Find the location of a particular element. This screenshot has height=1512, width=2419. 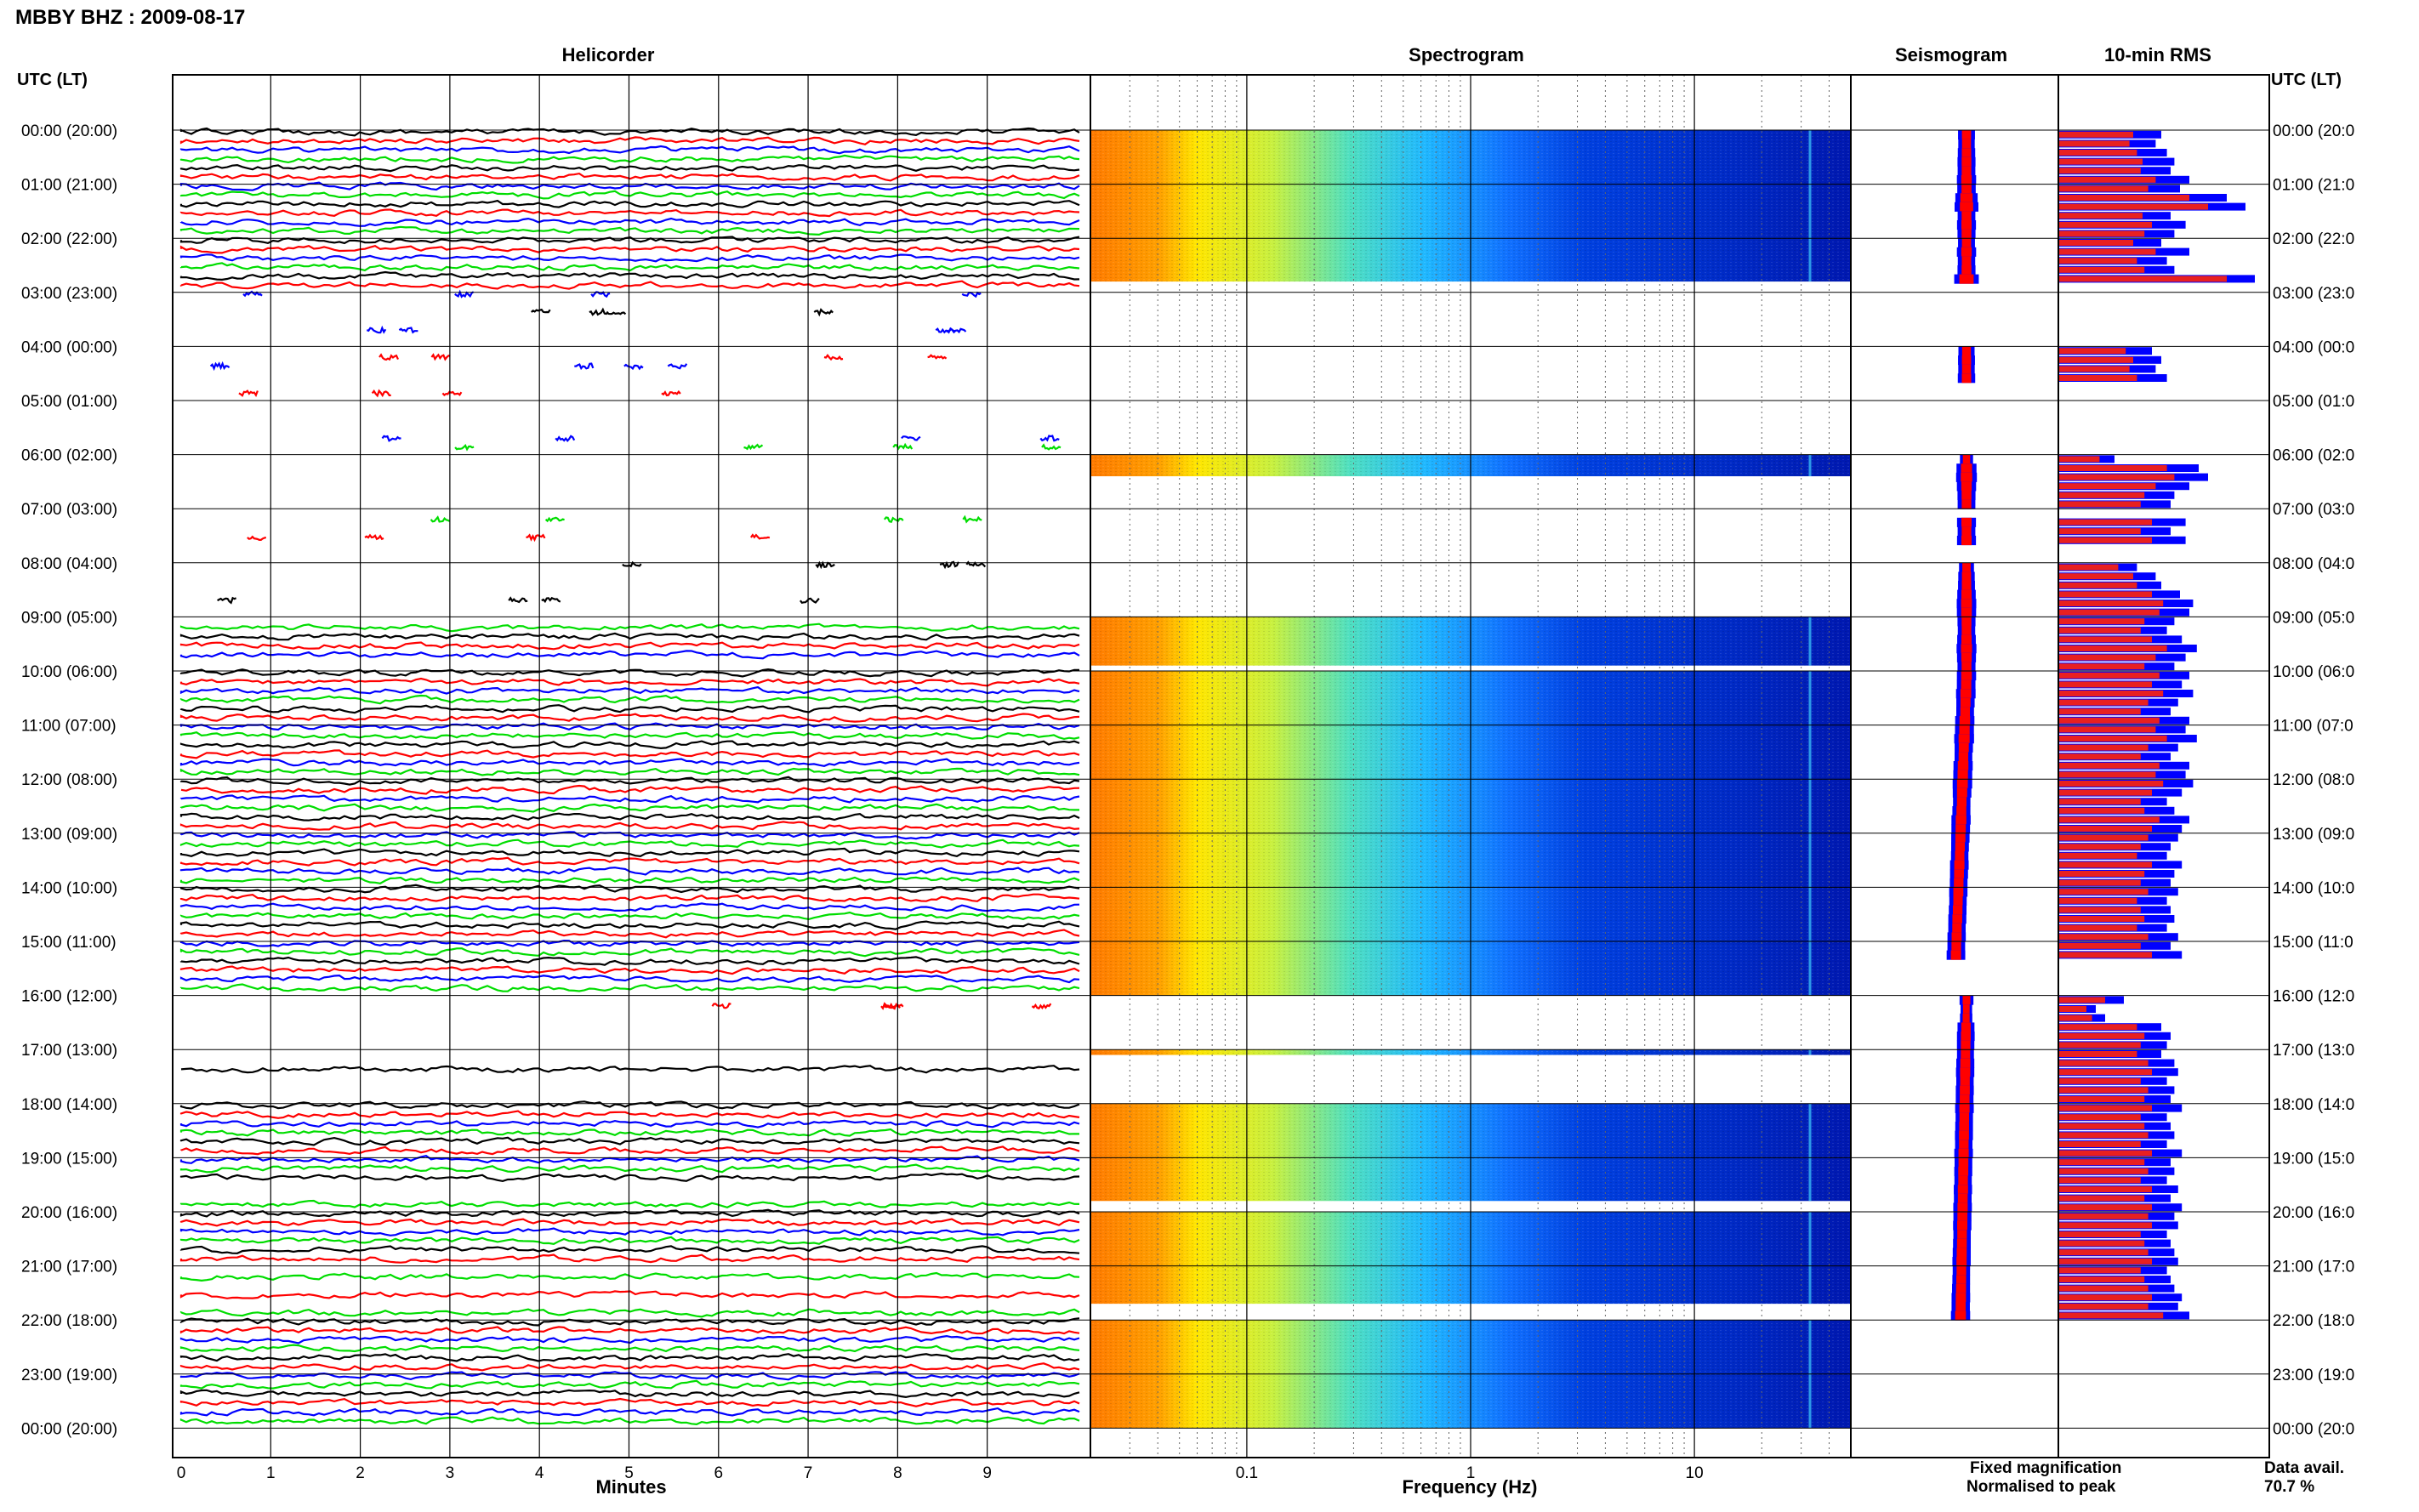

right-hour-label: 19:00 (15:0 is located at coordinates (2313, 1159).